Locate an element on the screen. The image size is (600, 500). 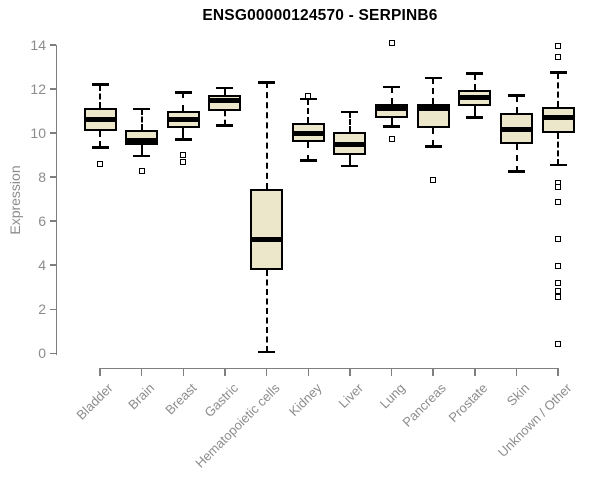
upper-whisker-breast is located at coordinates (183, 102).